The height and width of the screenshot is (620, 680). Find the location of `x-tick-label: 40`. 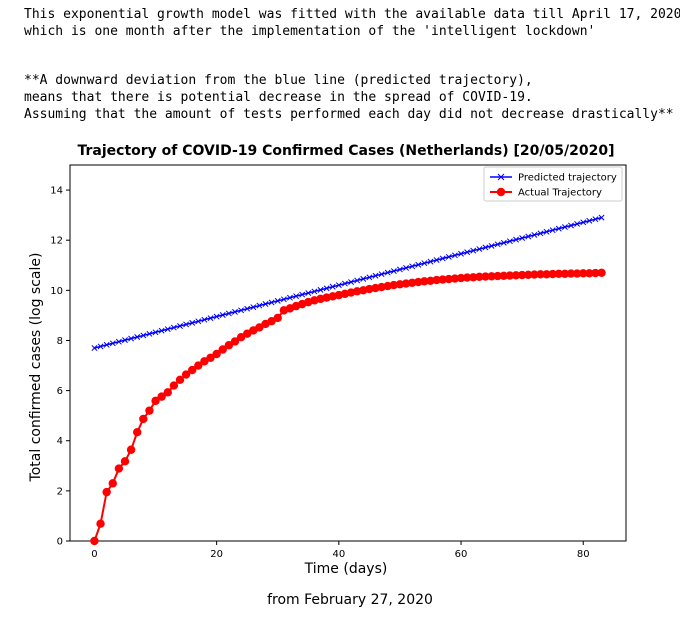

x-tick-label: 40 is located at coordinates (338, 554).